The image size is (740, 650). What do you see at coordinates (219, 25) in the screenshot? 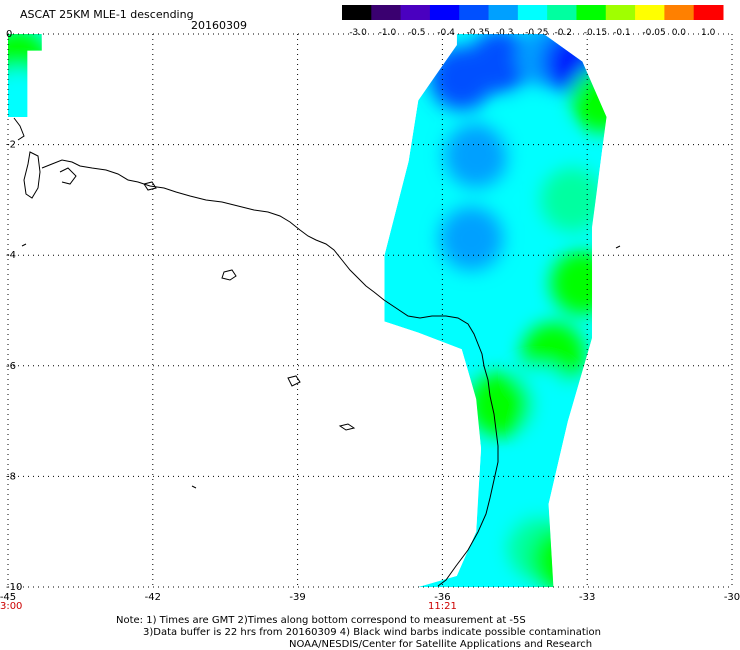
I see `chart-date: 20160309` at bounding box center [219, 25].